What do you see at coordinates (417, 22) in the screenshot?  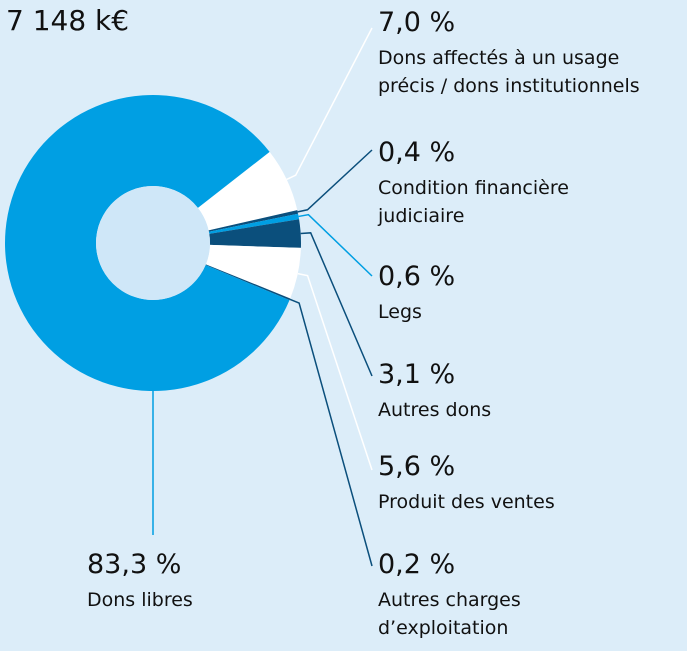 I see `value-label: 7,0 %` at bounding box center [417, 22].